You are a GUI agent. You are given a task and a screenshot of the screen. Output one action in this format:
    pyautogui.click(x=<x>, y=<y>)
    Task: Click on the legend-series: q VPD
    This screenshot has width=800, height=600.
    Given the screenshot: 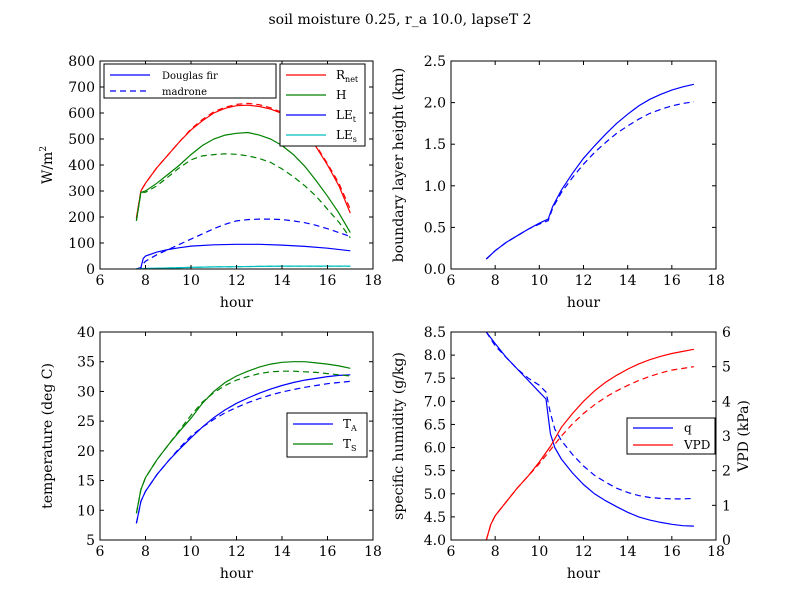 What is the action you would take?
    pyautogui.click(x=671, y=436)
    